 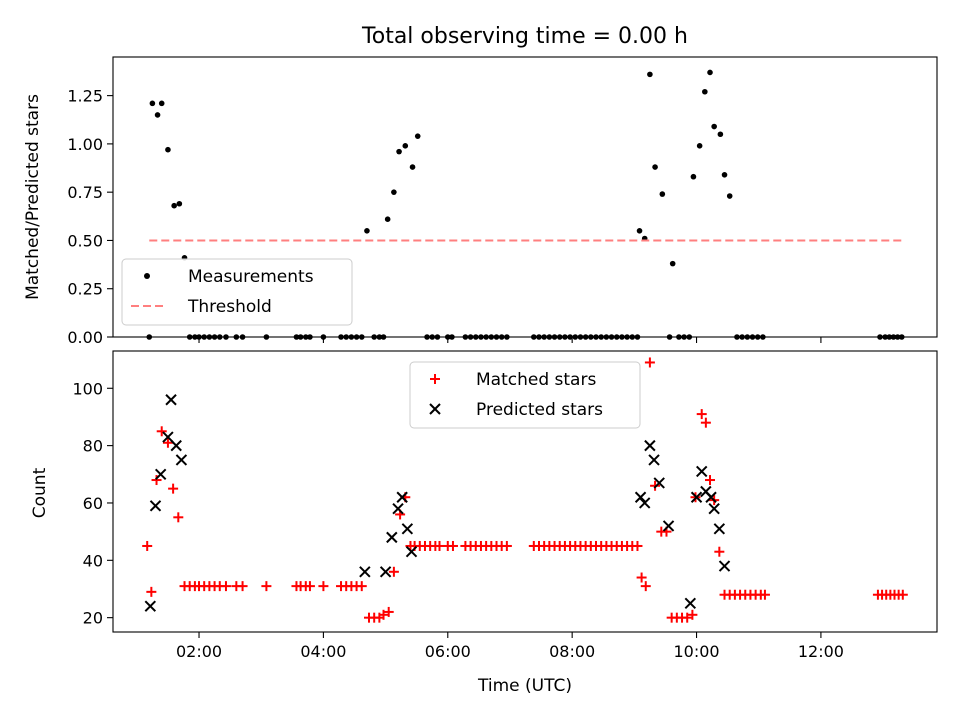 What do you see at coordinates (435, 379) in the screenshot?
I see `legend-marker-matched` at bounding box center [435, 379].